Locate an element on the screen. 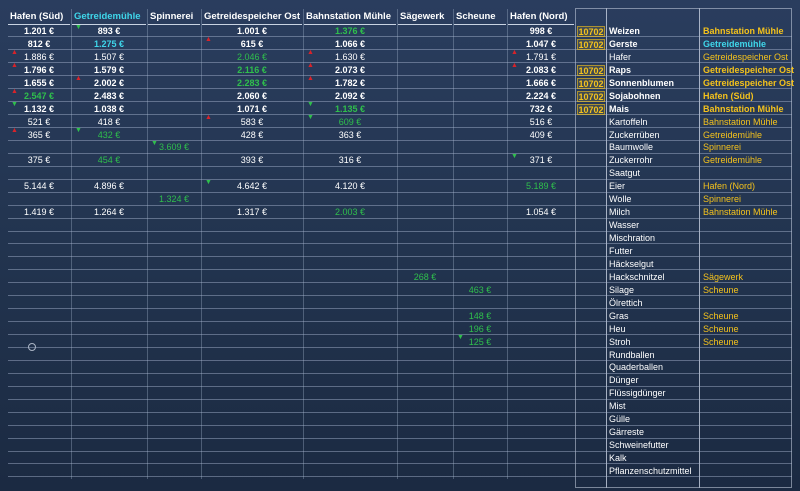 The width and height of the screenshot is (800, 491). column-header: Sägewerk is located at coordinates (425, 17).